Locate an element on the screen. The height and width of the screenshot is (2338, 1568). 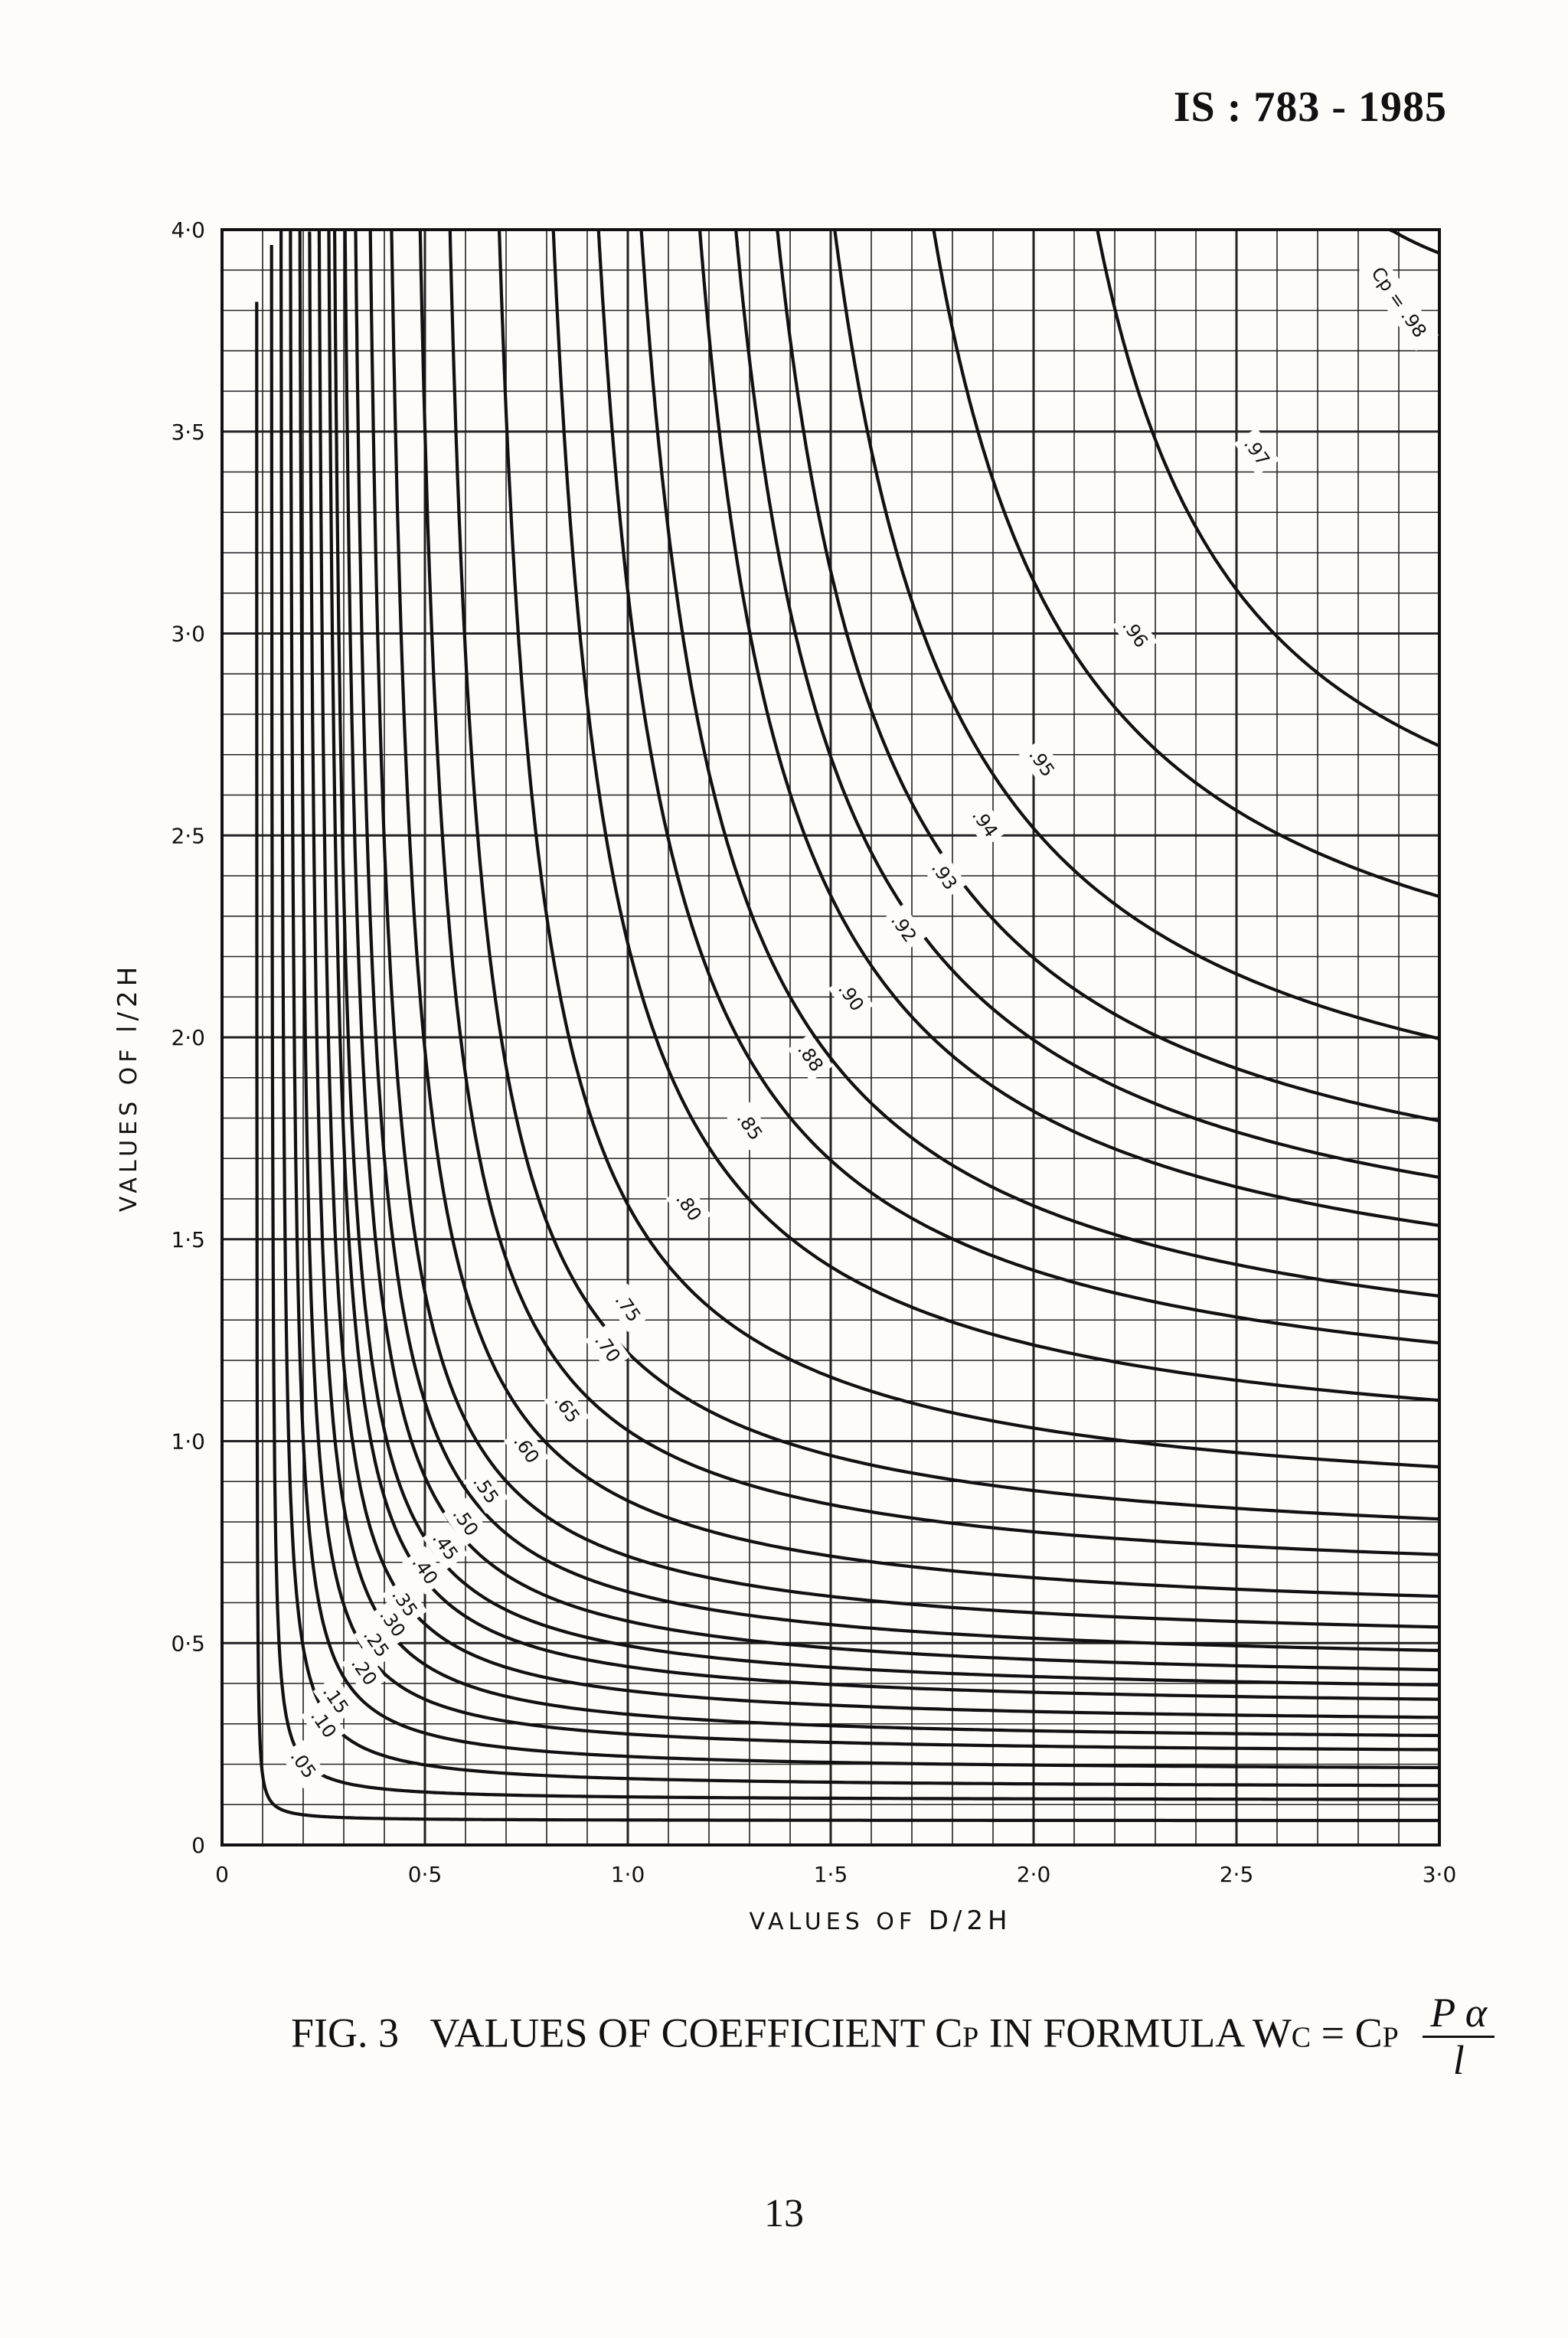
y-tick-label: 1·5 is located at coordinates (188, 1239).